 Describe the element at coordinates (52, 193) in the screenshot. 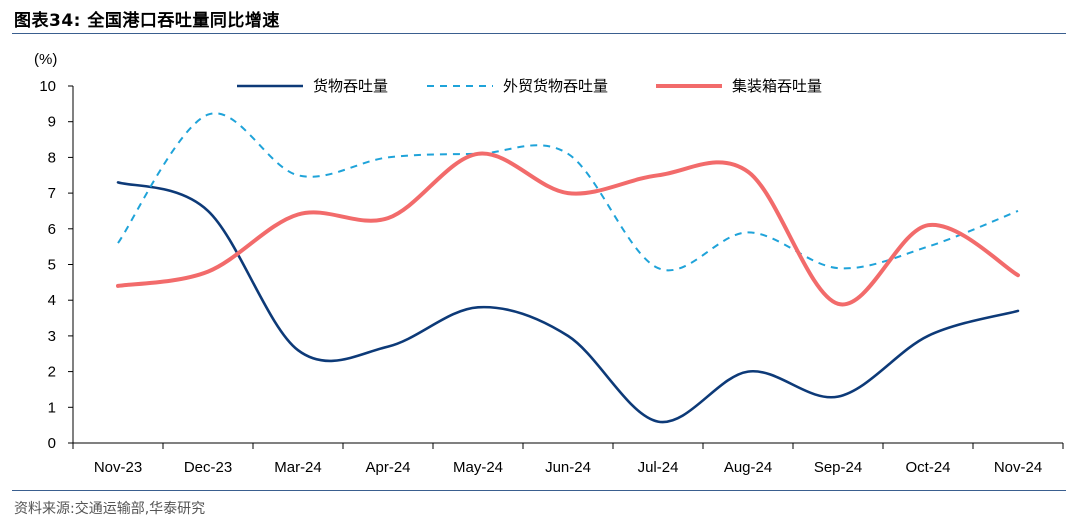

I see `y-tick-label: 7` at that location.